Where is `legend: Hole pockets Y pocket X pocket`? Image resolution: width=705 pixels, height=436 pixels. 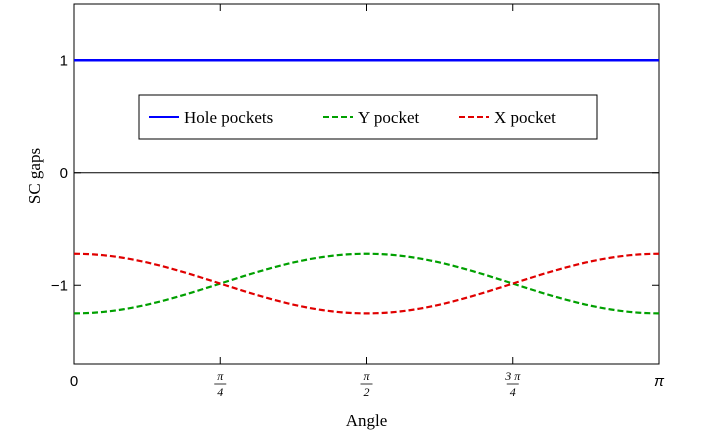
legend: Hole pockets Y pocket X pocket is located at coordinates (368, 117).